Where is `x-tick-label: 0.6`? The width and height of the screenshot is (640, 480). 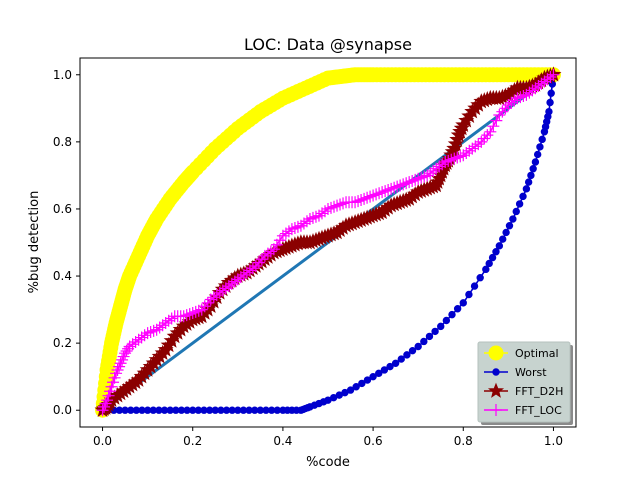
x-tick-label: 0.6 is located at coordinates (373, 441).